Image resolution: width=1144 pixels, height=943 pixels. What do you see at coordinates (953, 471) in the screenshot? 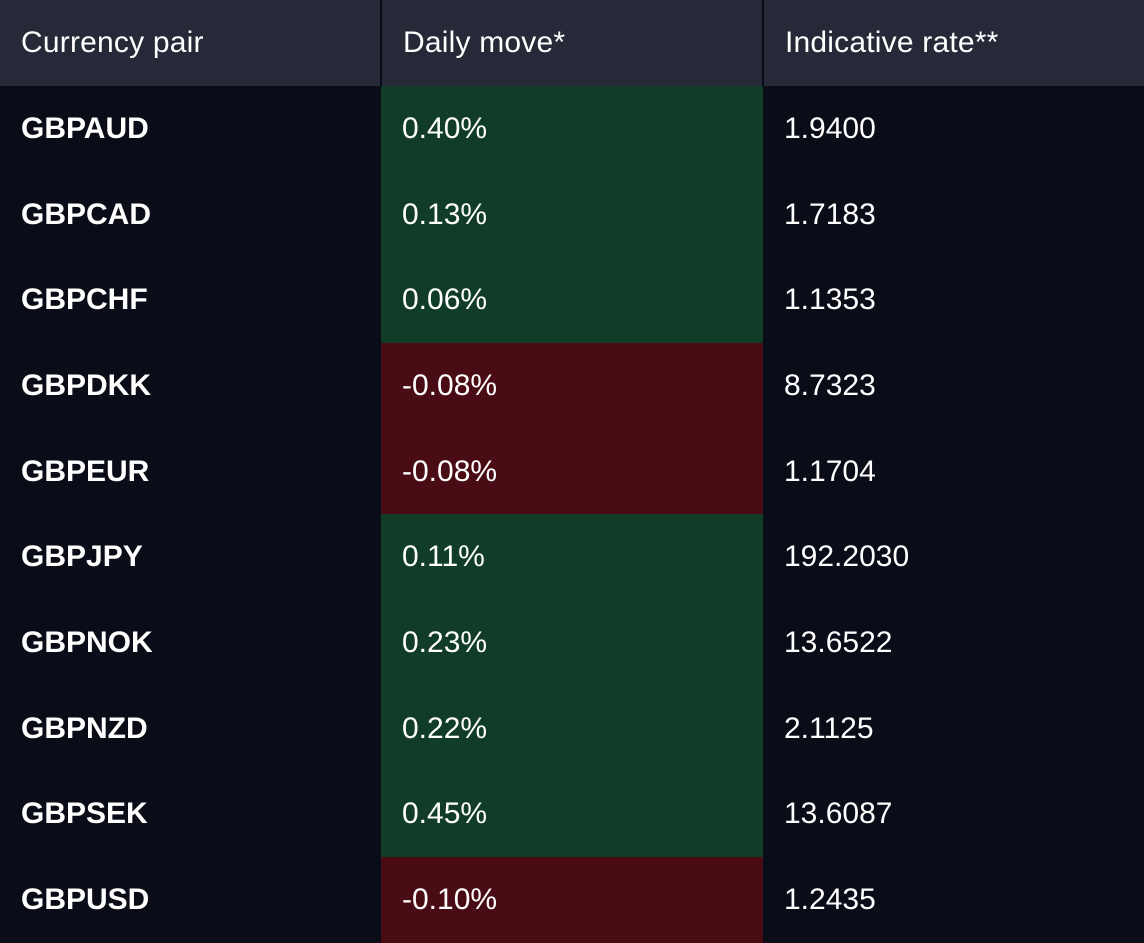
I see `indicative-rate-cell: 1.1704` at bounding box center [953, 471].